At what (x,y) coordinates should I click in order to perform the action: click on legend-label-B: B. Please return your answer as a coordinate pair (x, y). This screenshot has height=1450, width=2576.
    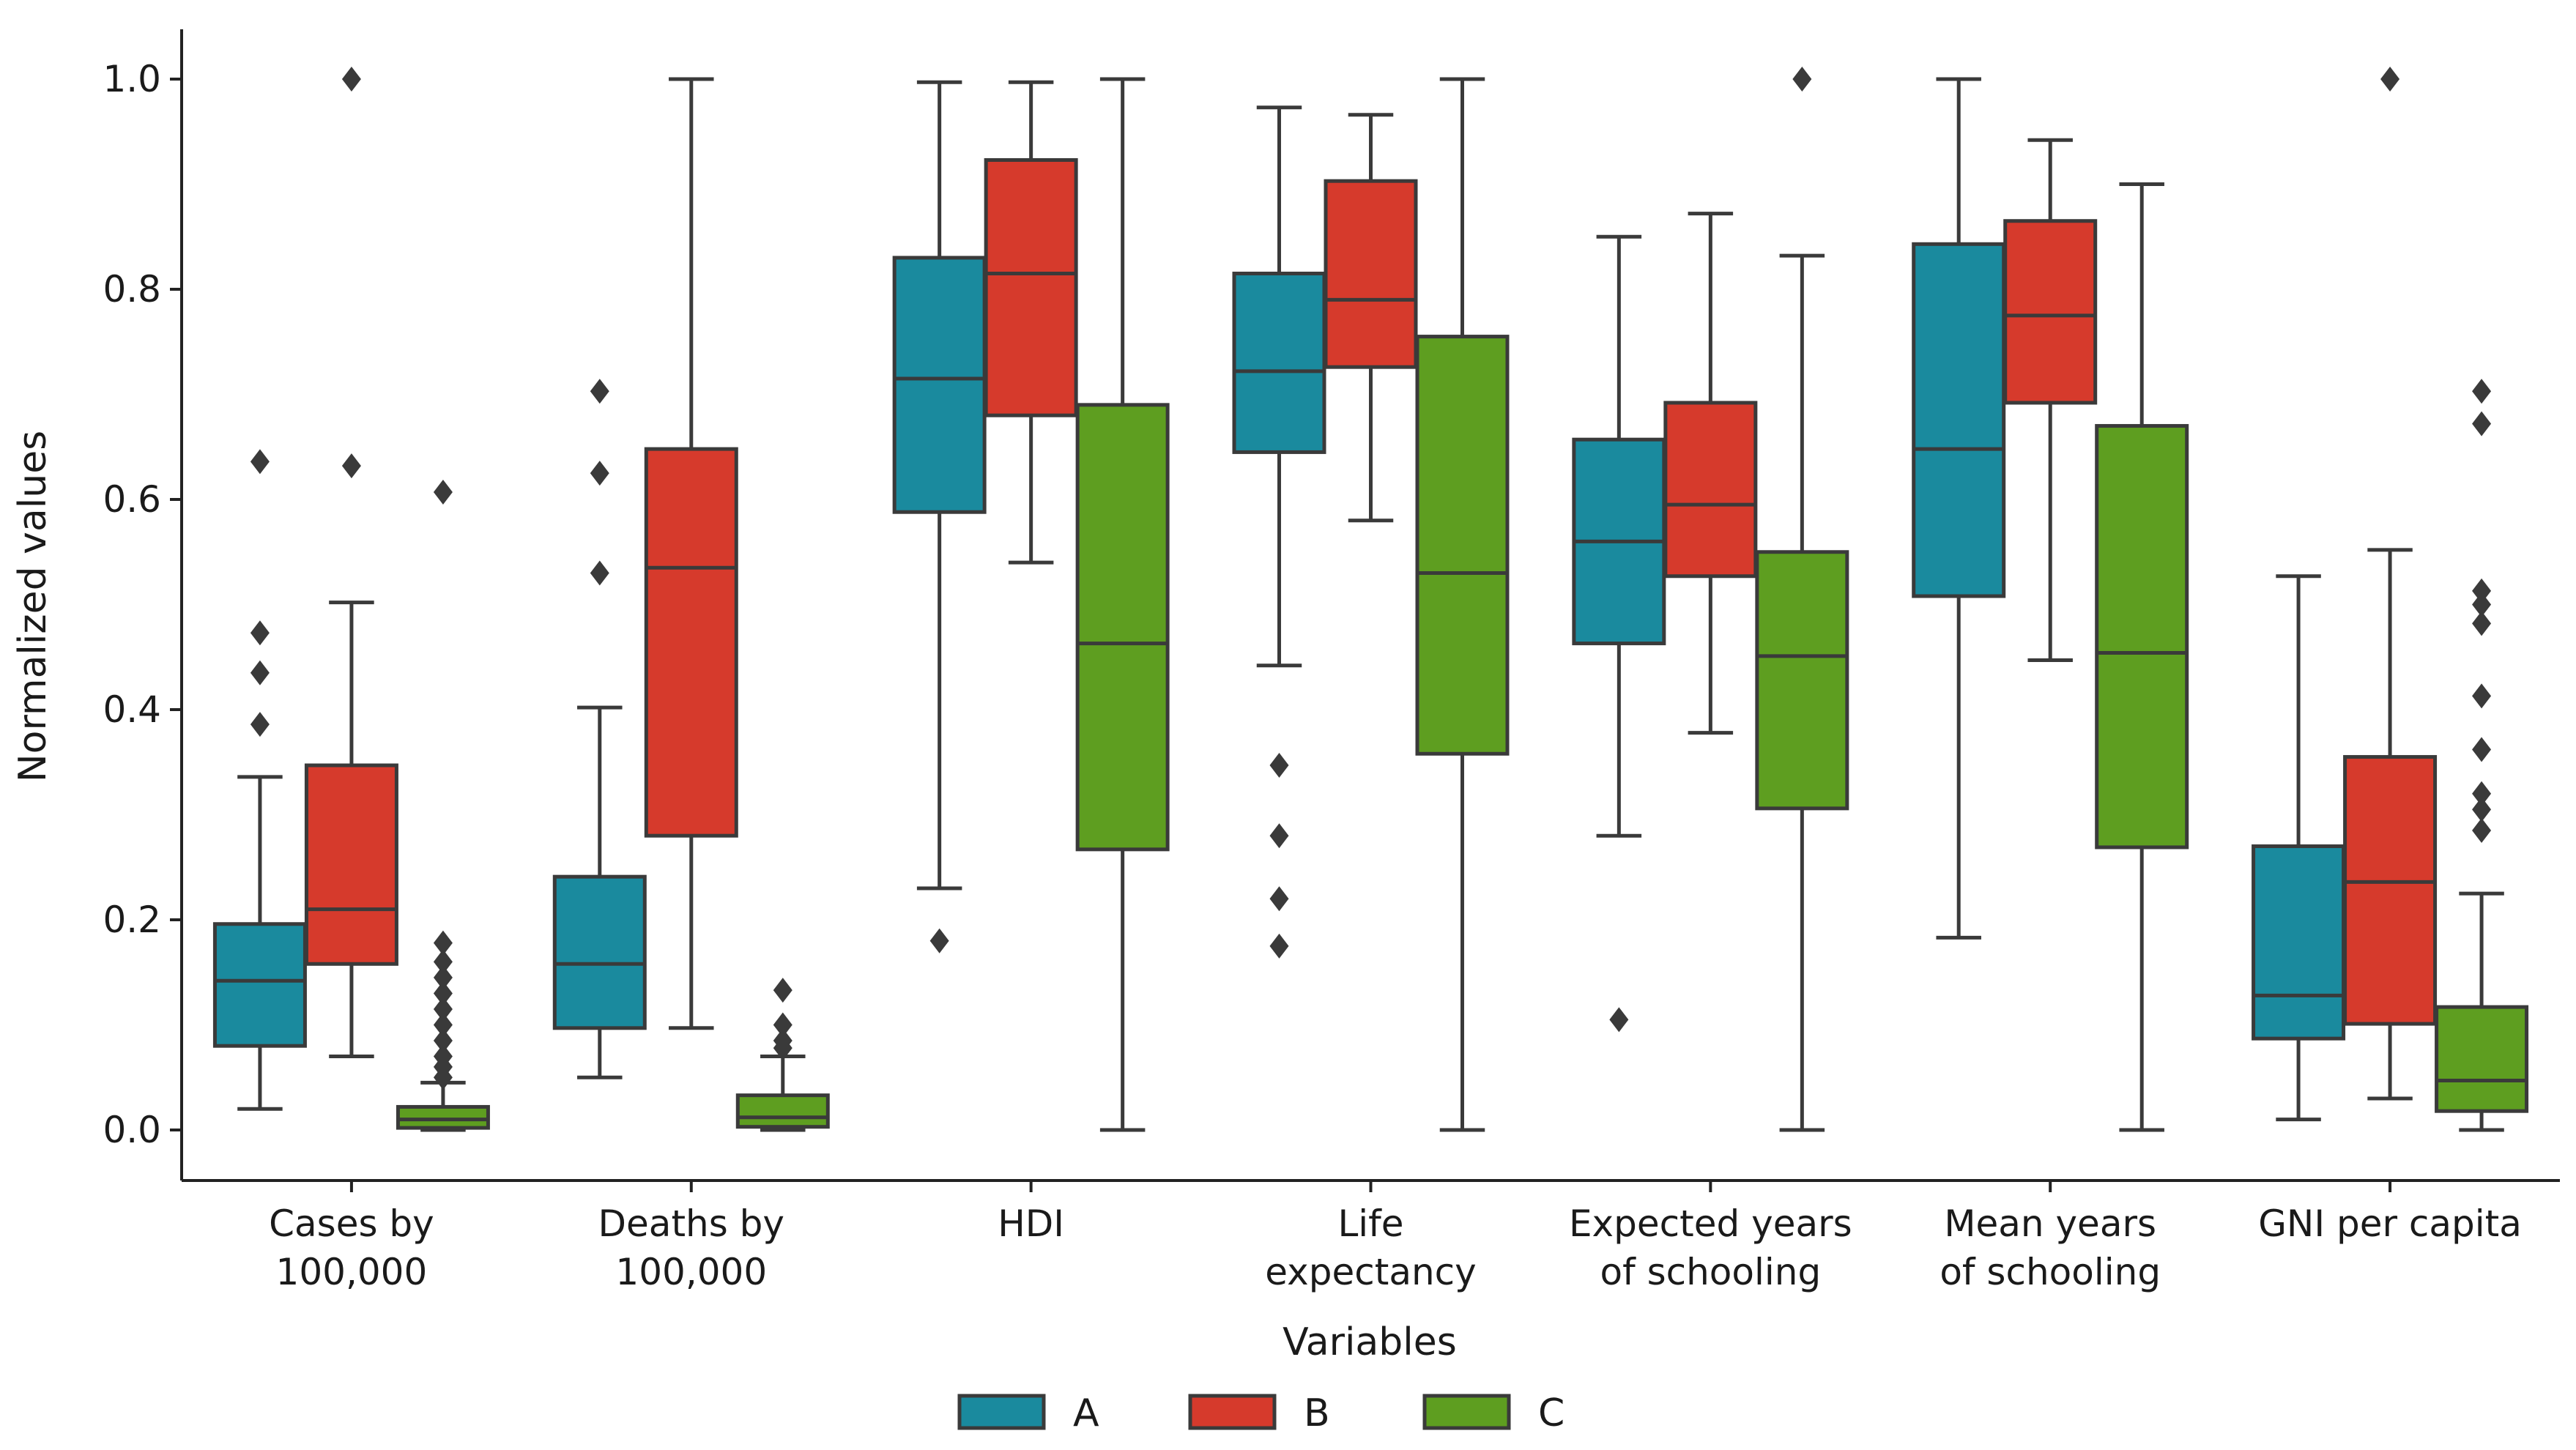
    Looking at the image, I should click on (1317, 1413).